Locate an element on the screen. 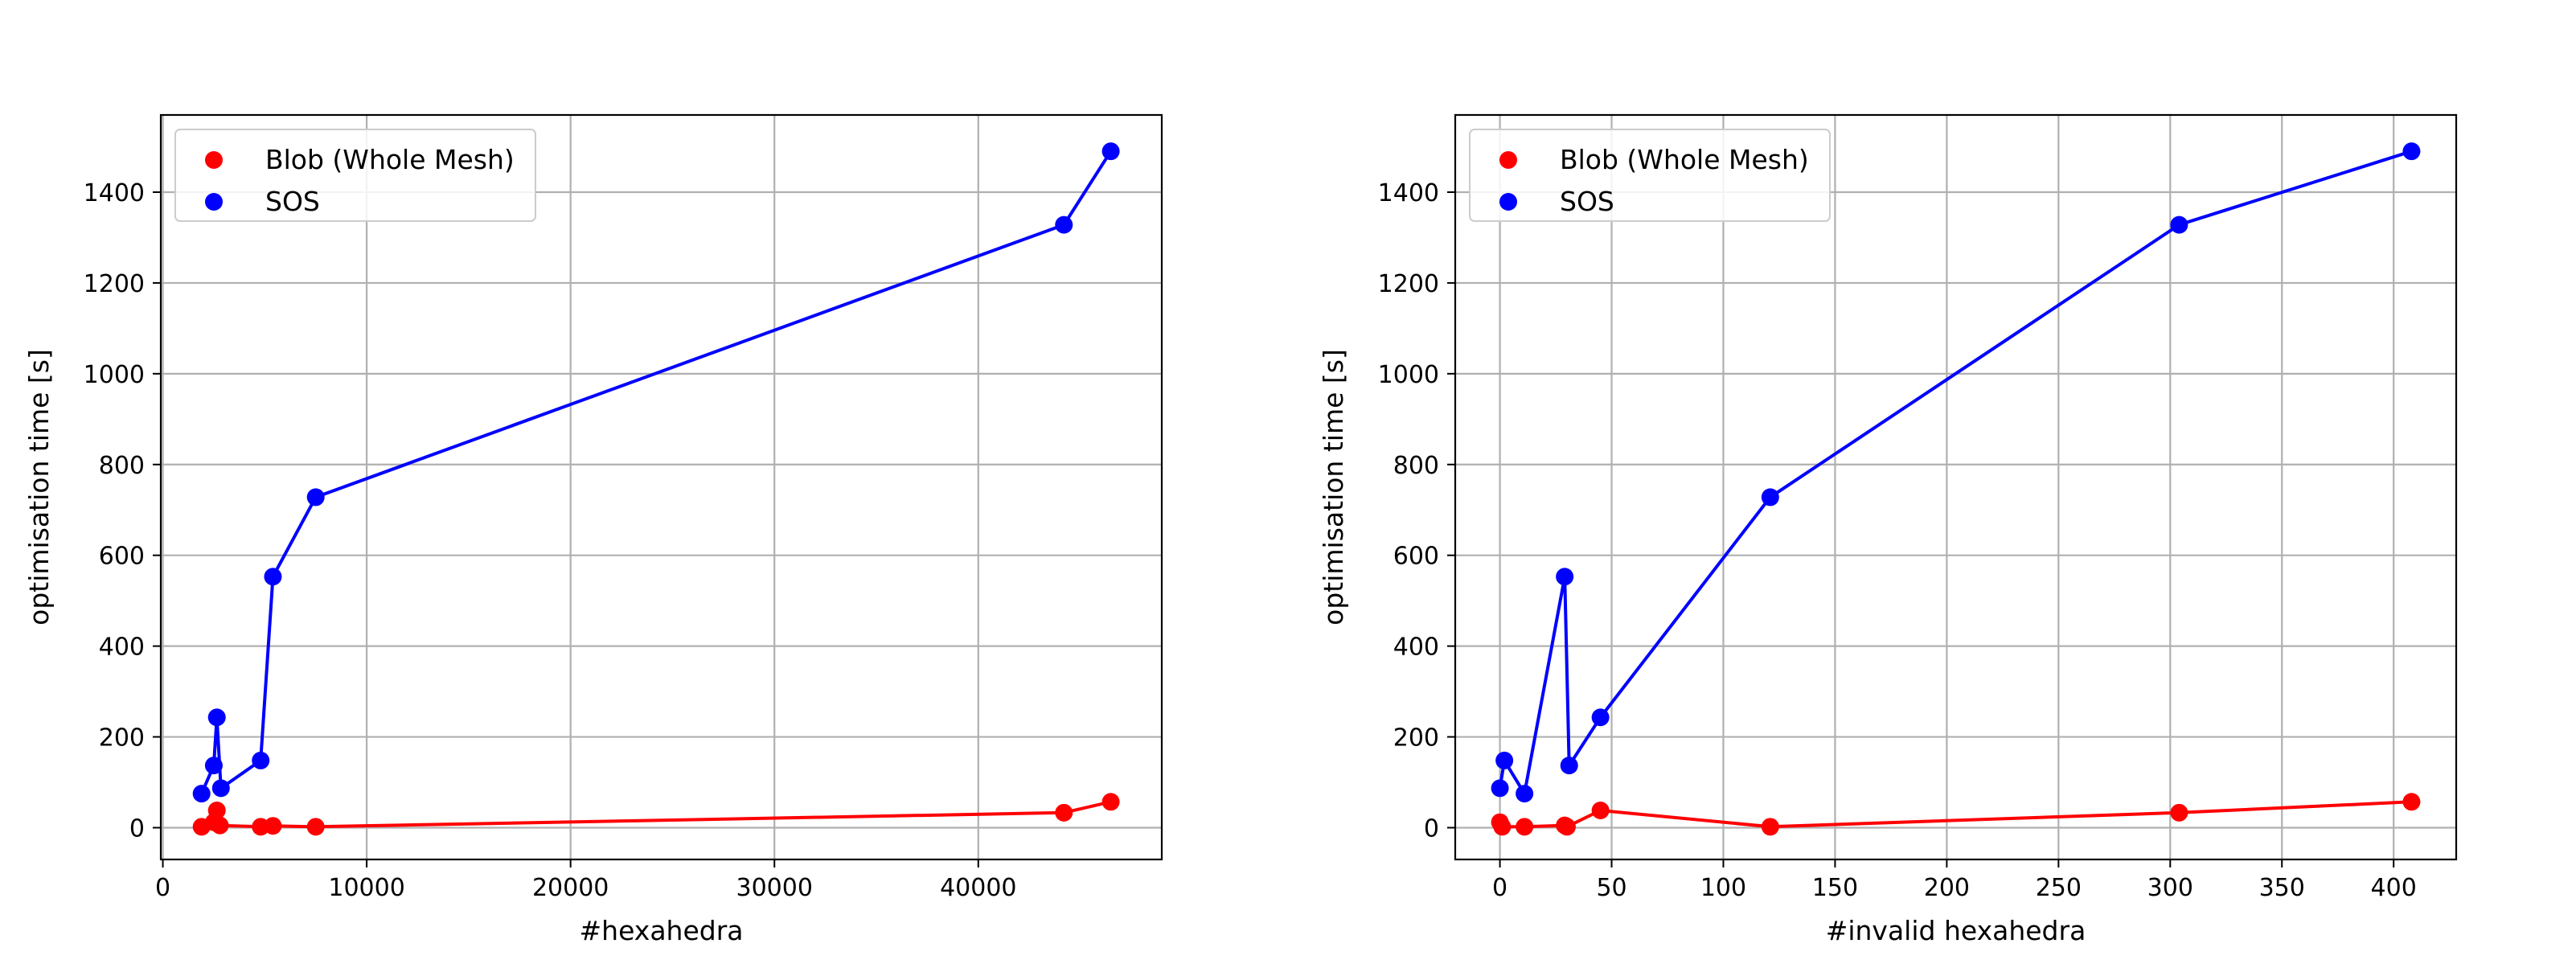 This screenshot has height=968, width=2576. x-tick-label: 150 is located at coordinates (1835, 888).